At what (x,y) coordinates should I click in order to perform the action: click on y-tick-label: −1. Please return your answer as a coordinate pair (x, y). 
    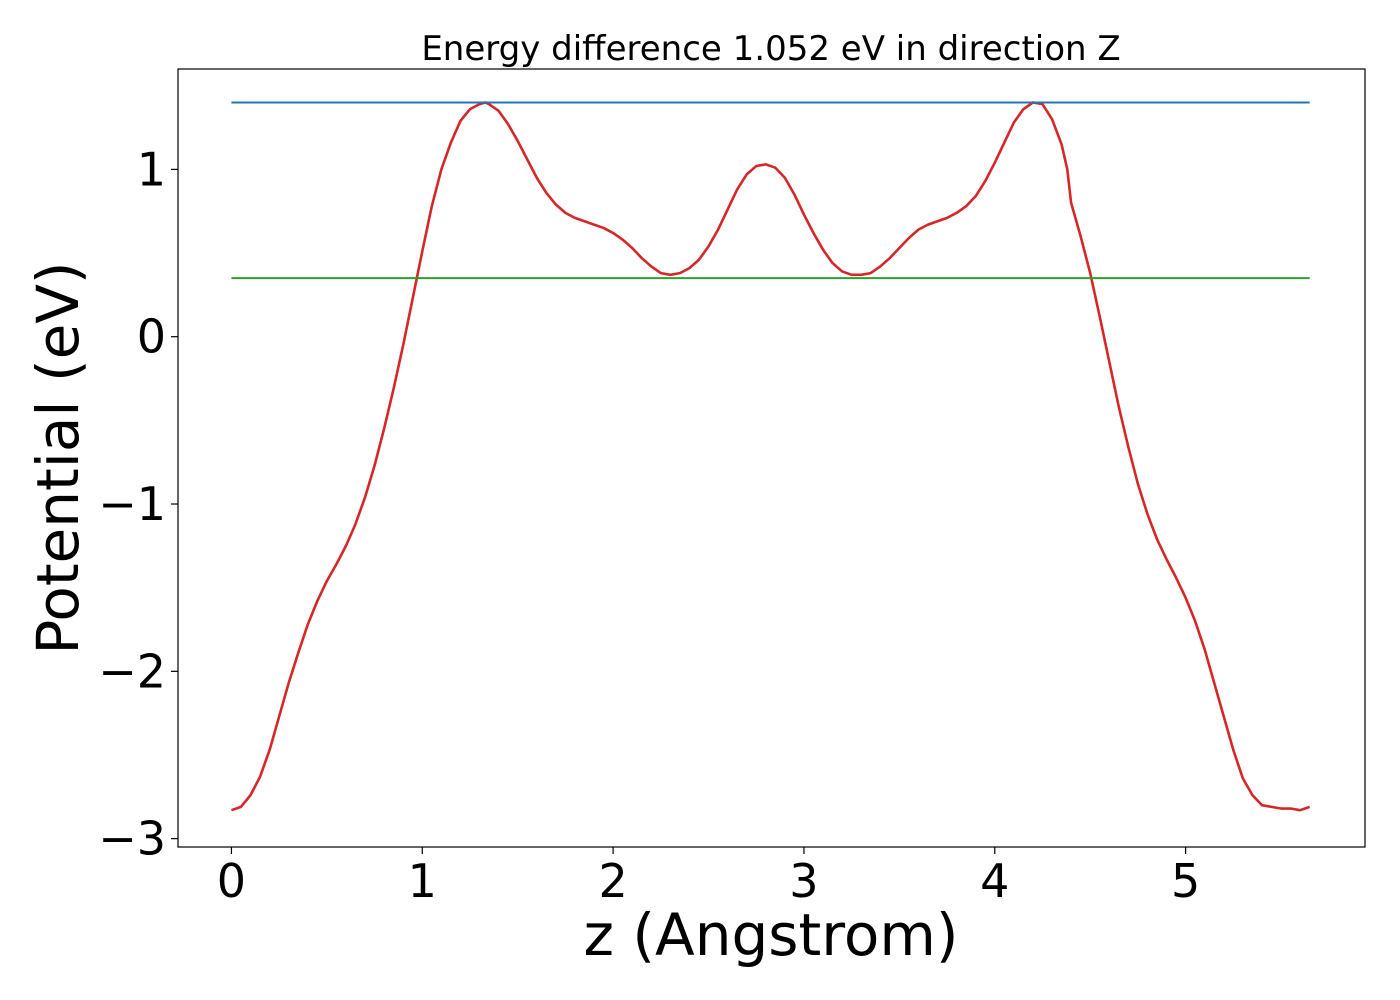
    Looking at the image, I should click on (132, 504).